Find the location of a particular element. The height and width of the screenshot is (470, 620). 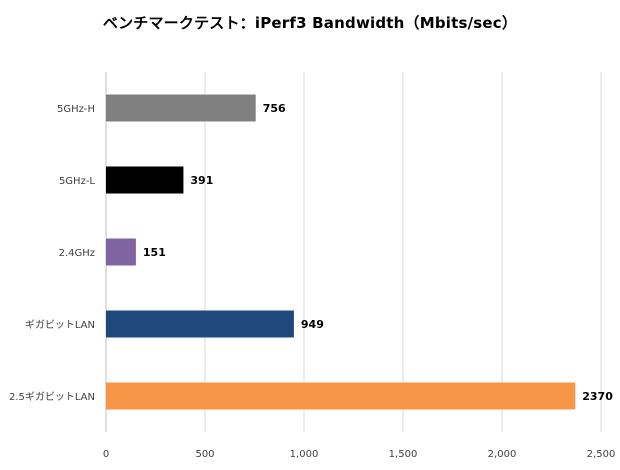

category-label: 2.4GHz is located at coordinates (77, 253).